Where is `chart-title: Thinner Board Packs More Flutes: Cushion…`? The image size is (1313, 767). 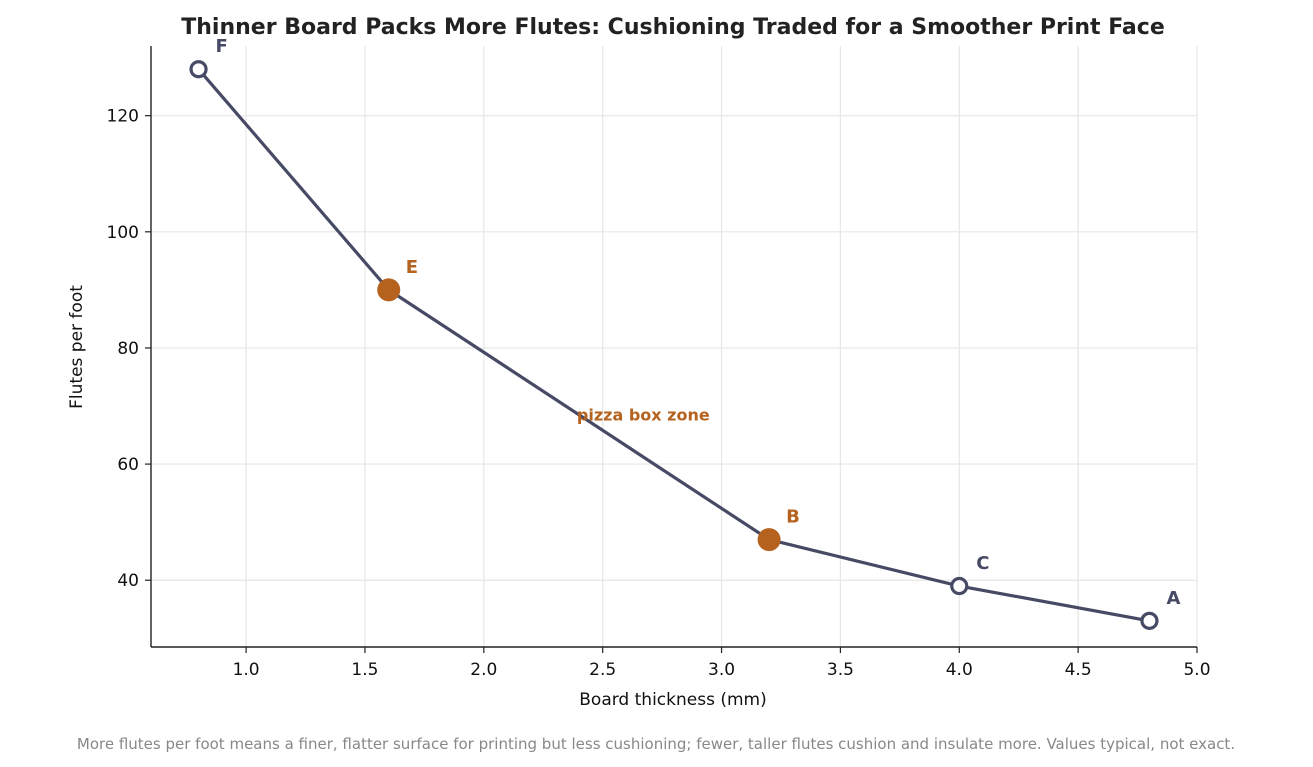 chart-title: Thinner Board Packs More Flutes: Cushion… is located at coordinates (672, 27).